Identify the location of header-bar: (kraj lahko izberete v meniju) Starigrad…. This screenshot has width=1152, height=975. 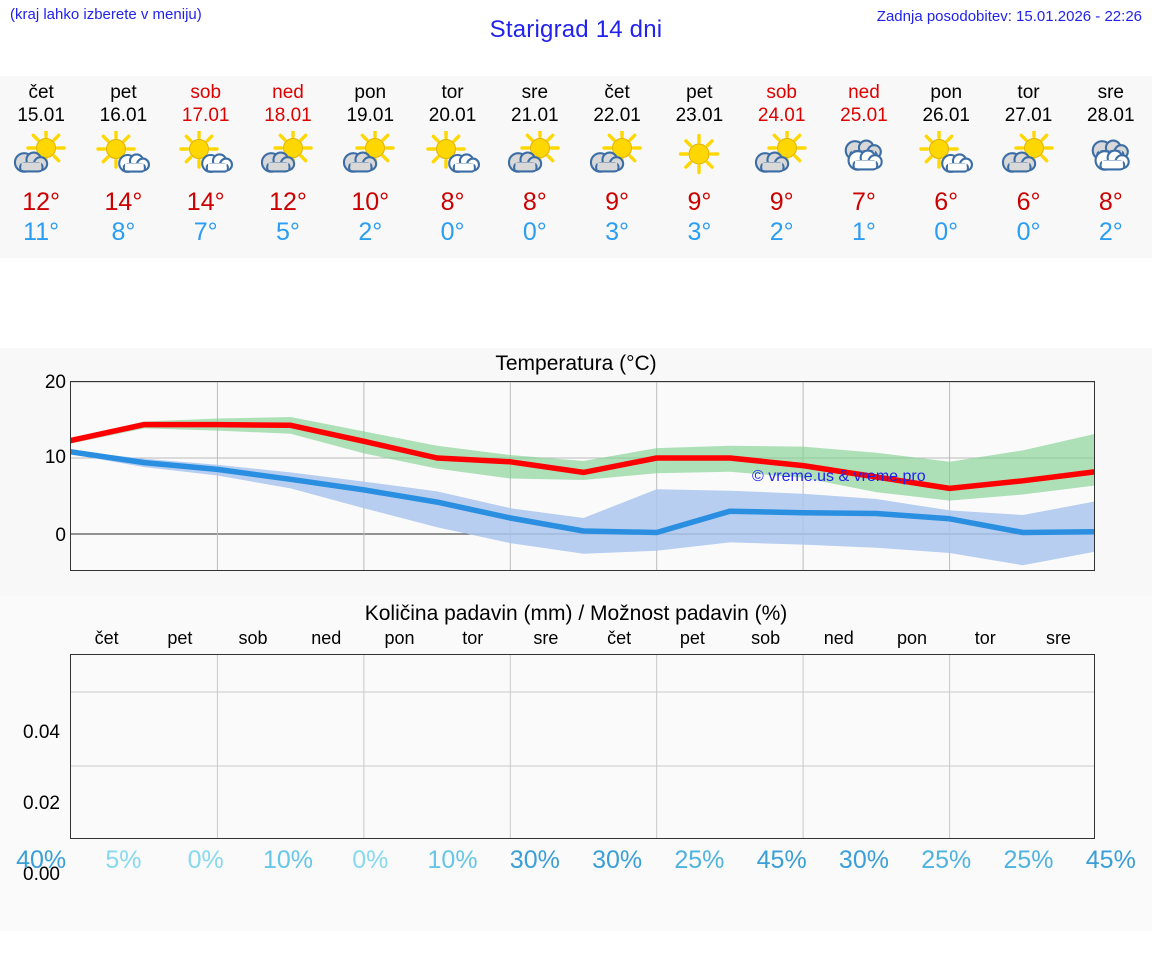
(576, 38).